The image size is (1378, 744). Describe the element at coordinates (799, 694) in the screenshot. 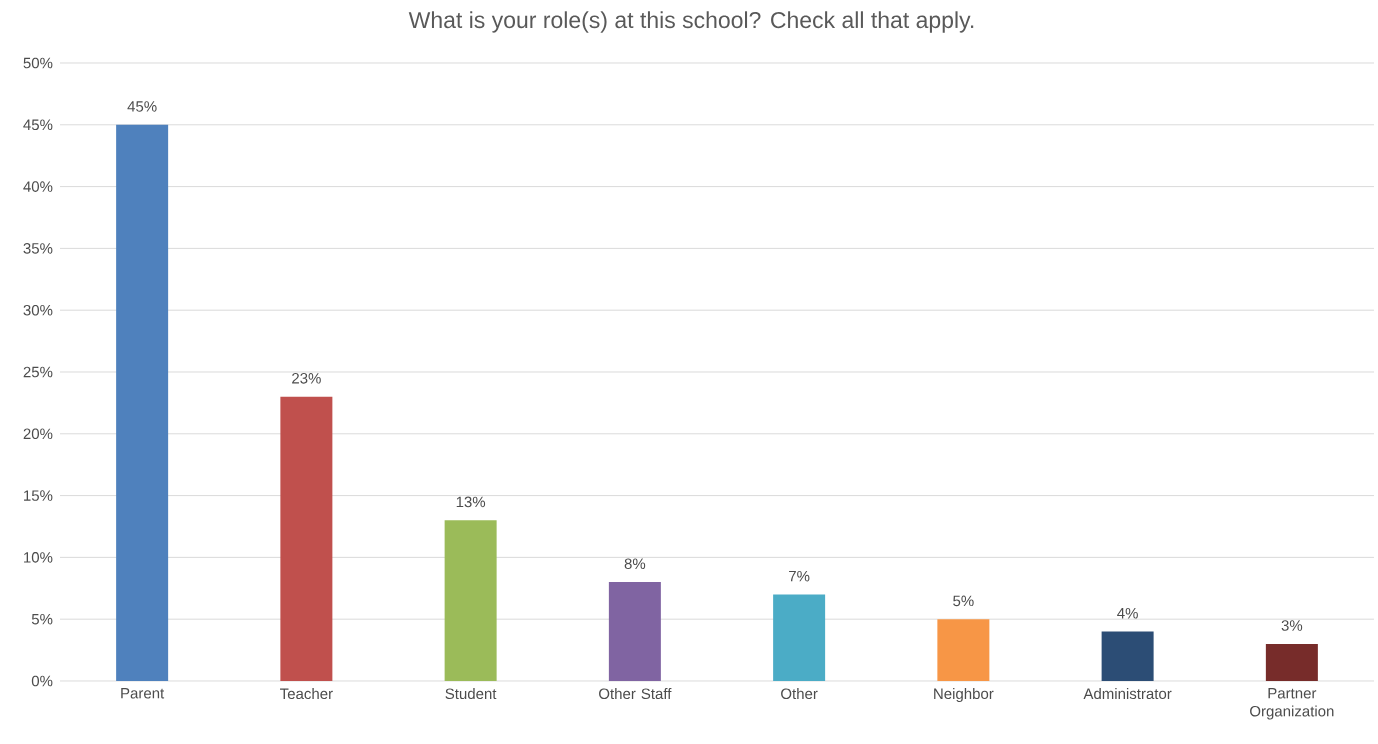

I see `x-tick-label: Other` at that location.